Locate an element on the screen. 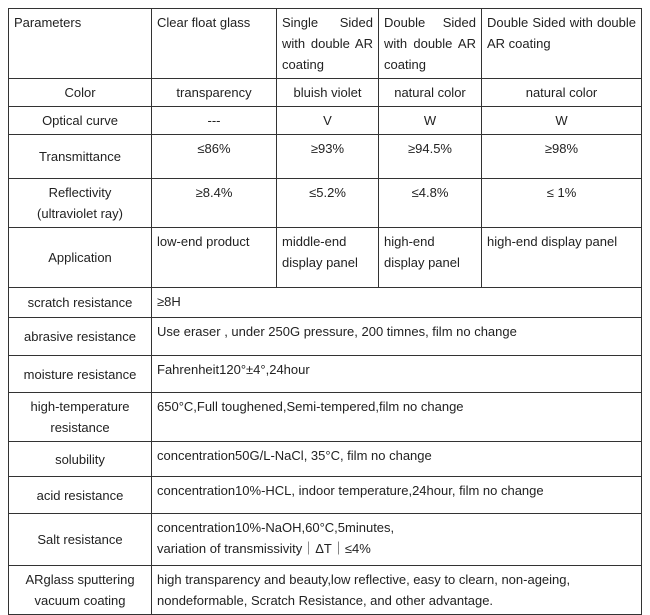 The height and width of the screenshot is (615, 650). row-label: ARglass sputtering vacuum coating is located at coordinates (80, 590).